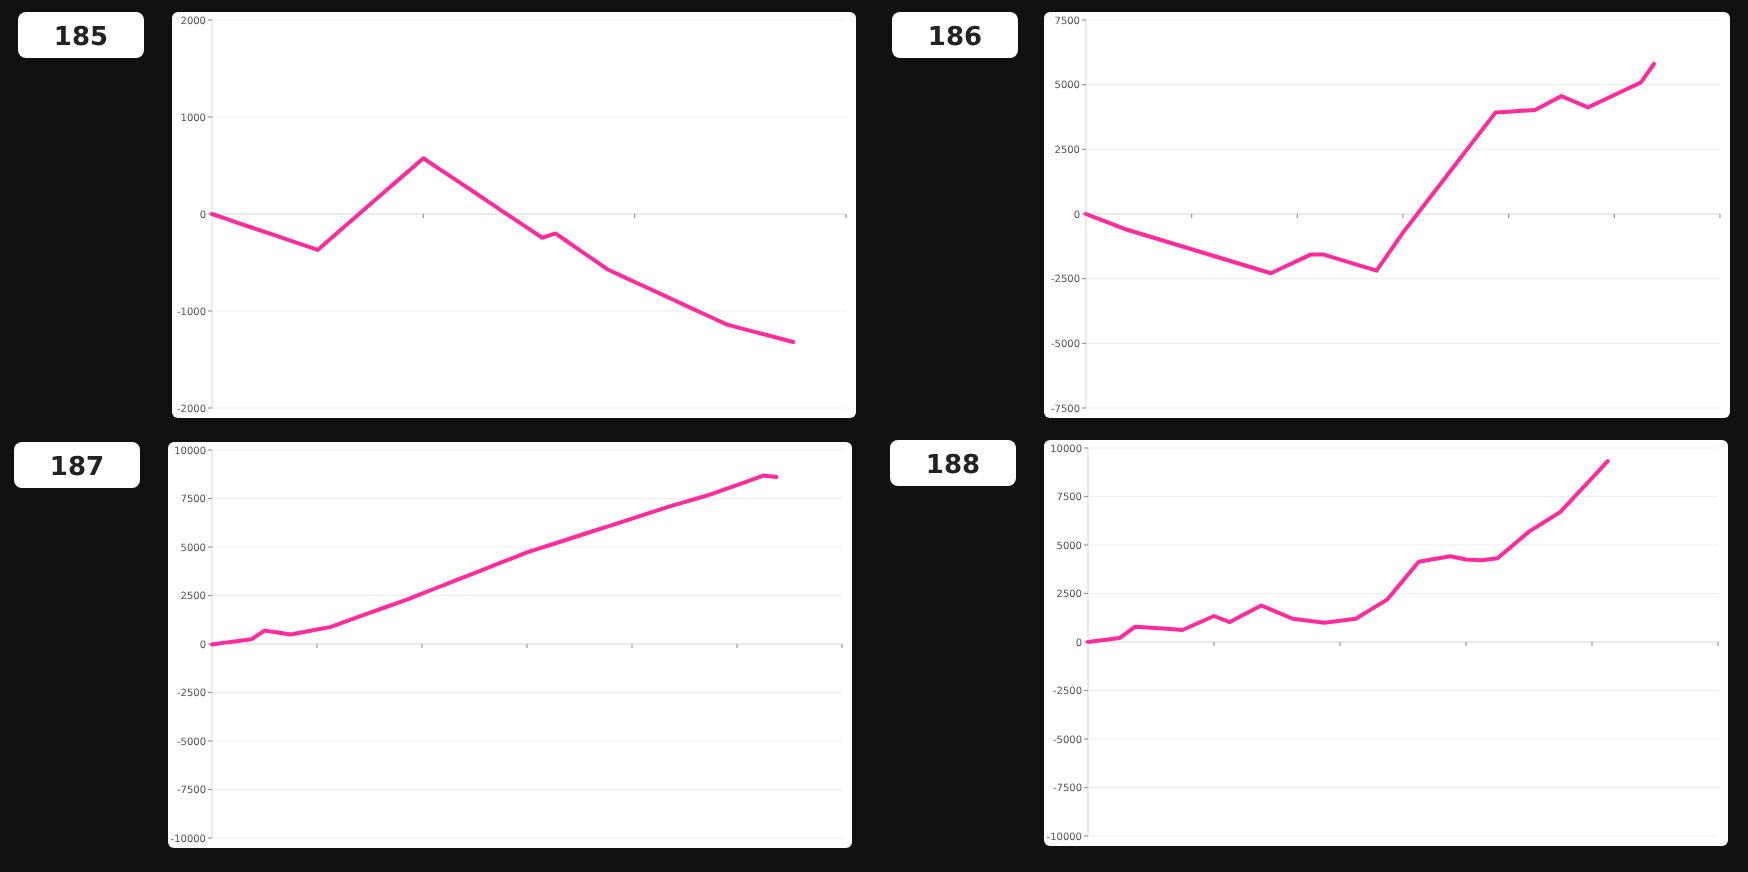 This screenshot has width=1748, height=872. What do you see at coordinates (81, 38) in the screenshot?
I see `chart-title: 185` at bounding box center [81, 38].